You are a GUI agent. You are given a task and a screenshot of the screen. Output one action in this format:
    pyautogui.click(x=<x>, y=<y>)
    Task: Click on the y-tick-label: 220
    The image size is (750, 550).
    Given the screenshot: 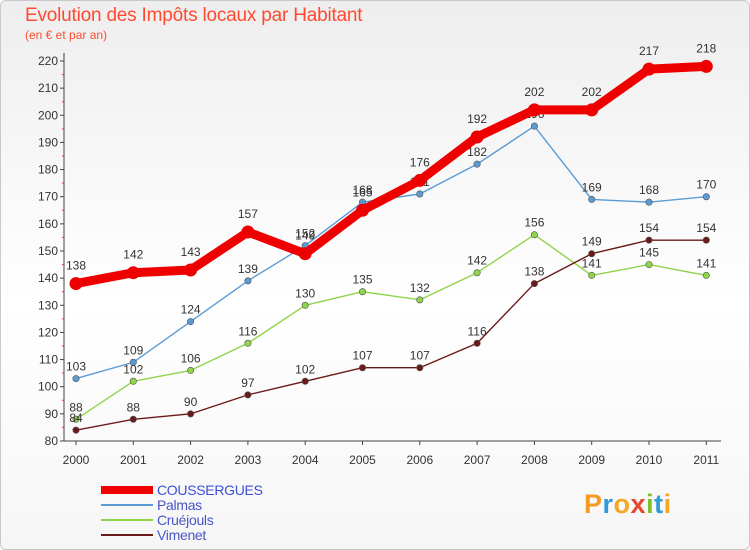 What is the action you would take?
    pyautogui.click(x=48, y=61)
    